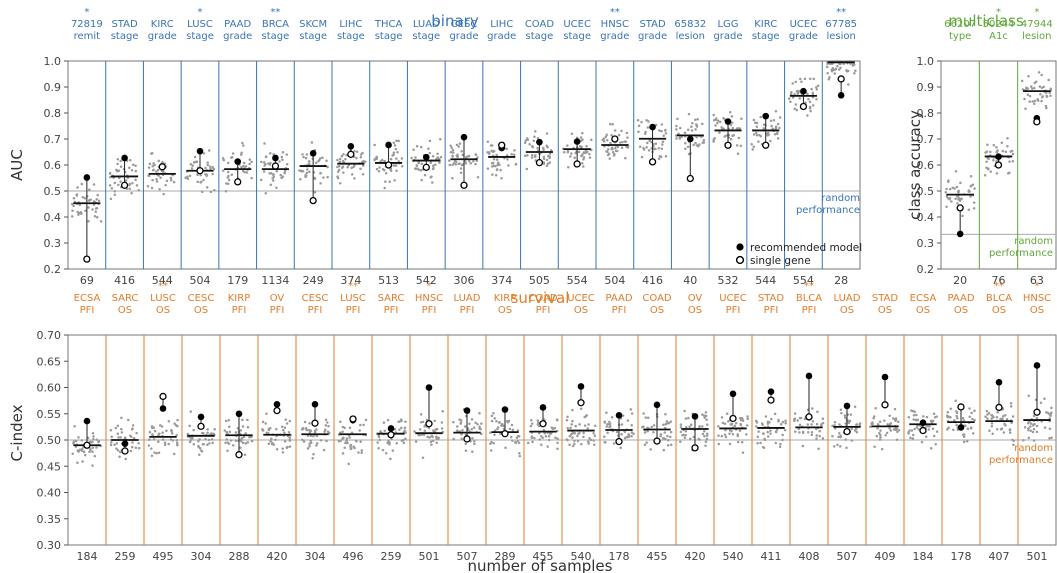  I want to click on survival-group-label-top: HNSC, so click(1037, 298).